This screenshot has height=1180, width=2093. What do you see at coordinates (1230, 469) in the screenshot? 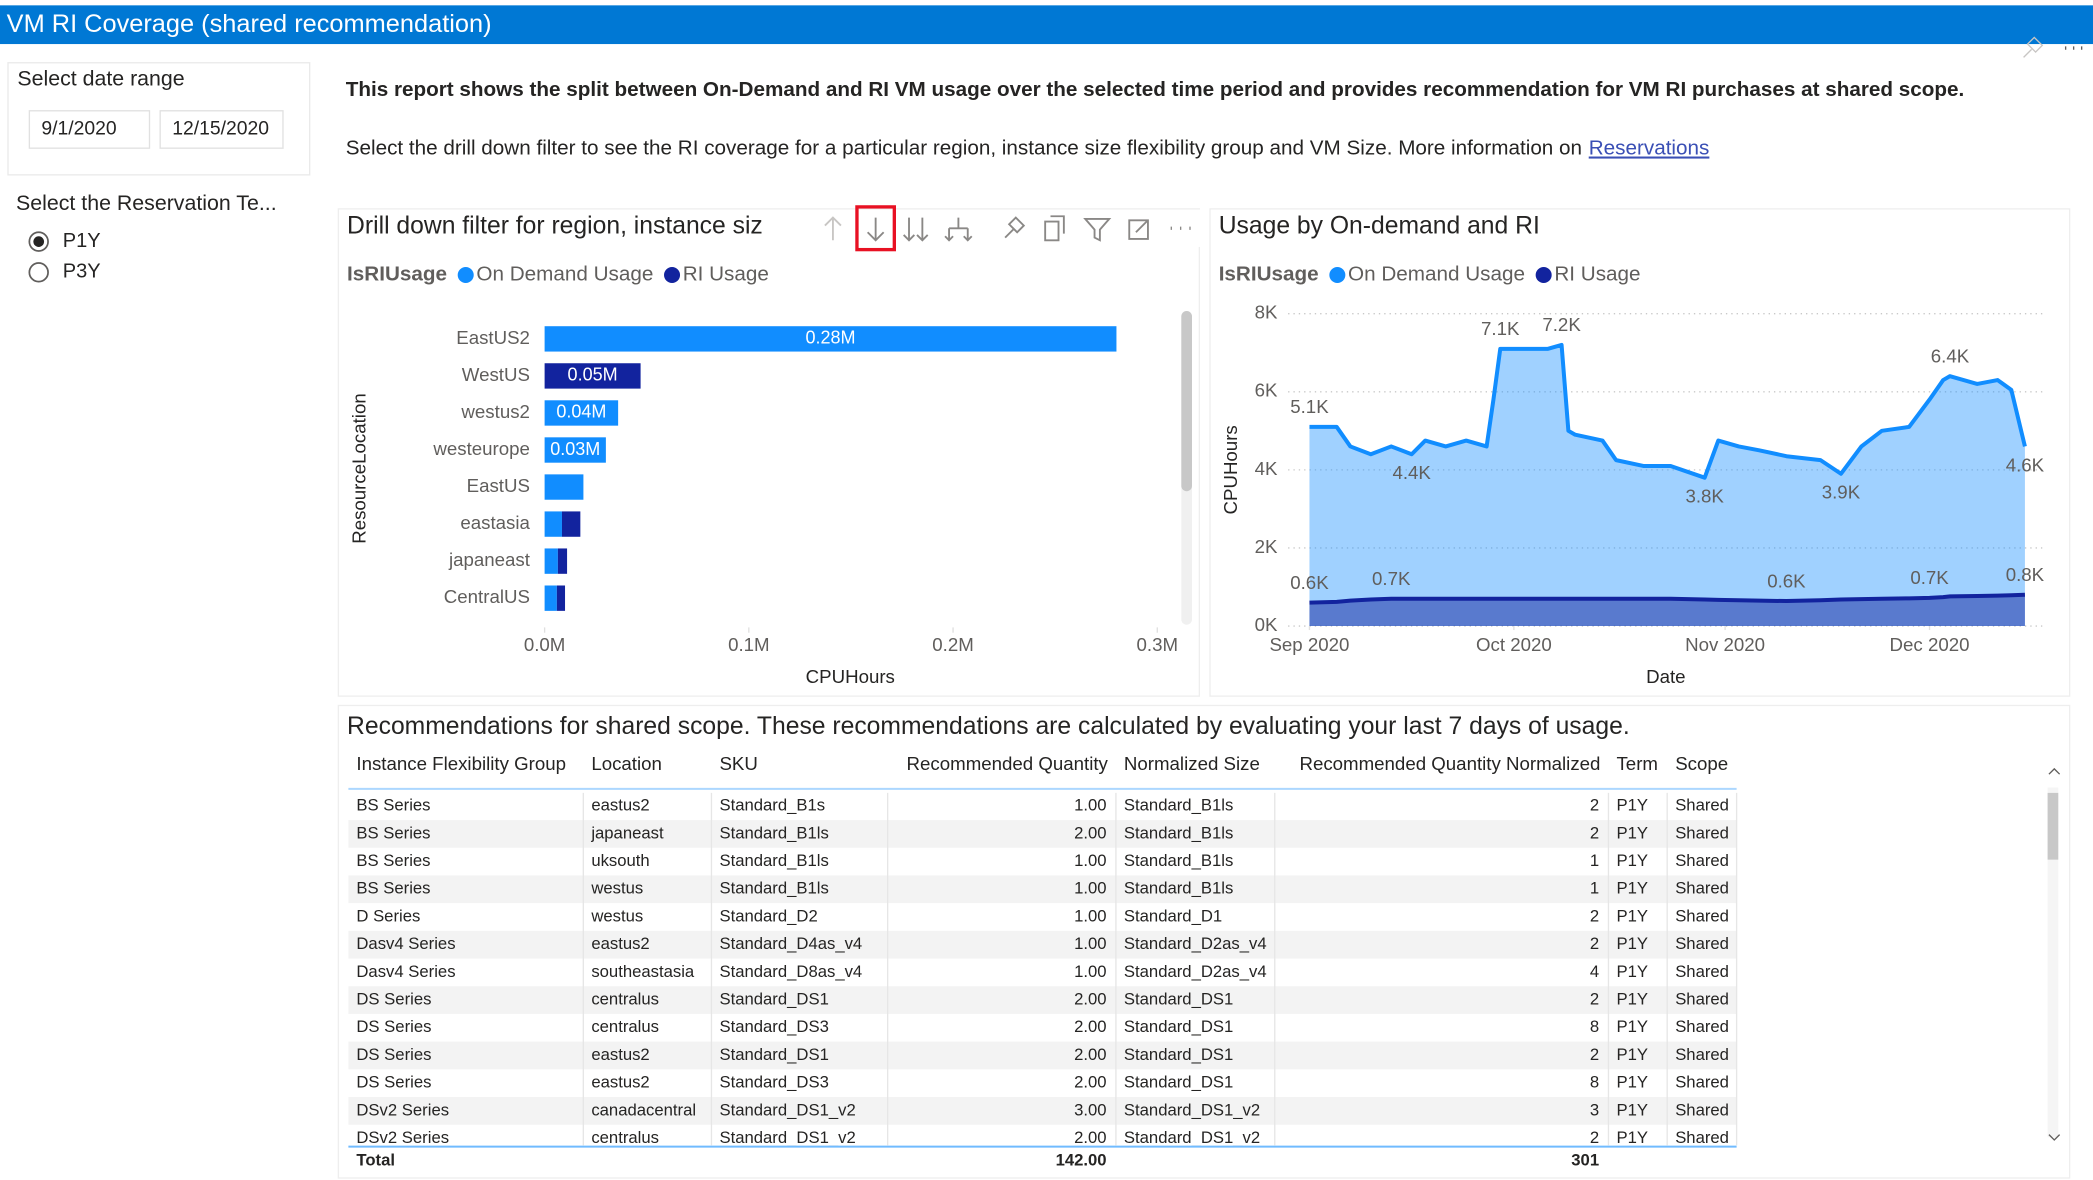
I see `y-axis-title: CPUHours` at bounding box center [1230, 469].